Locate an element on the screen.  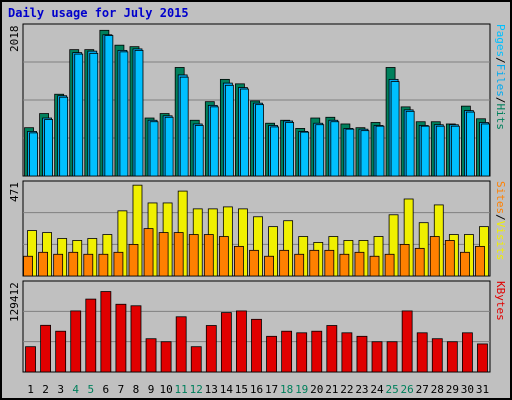
panel3-ymax-label: 129412 is located at coordinates (14, 302).